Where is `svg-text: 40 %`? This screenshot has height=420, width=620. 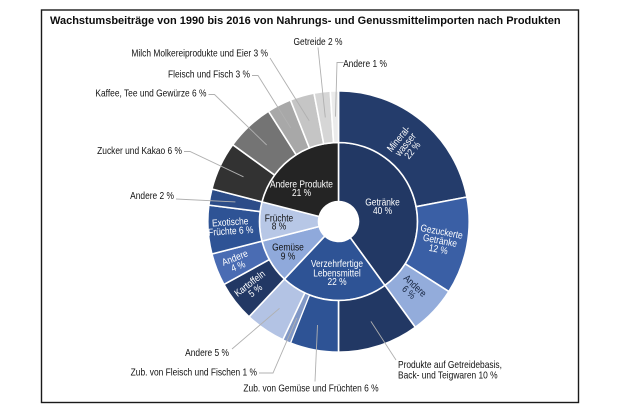
svg-text: 40 % is located at coordinates (382, 211).